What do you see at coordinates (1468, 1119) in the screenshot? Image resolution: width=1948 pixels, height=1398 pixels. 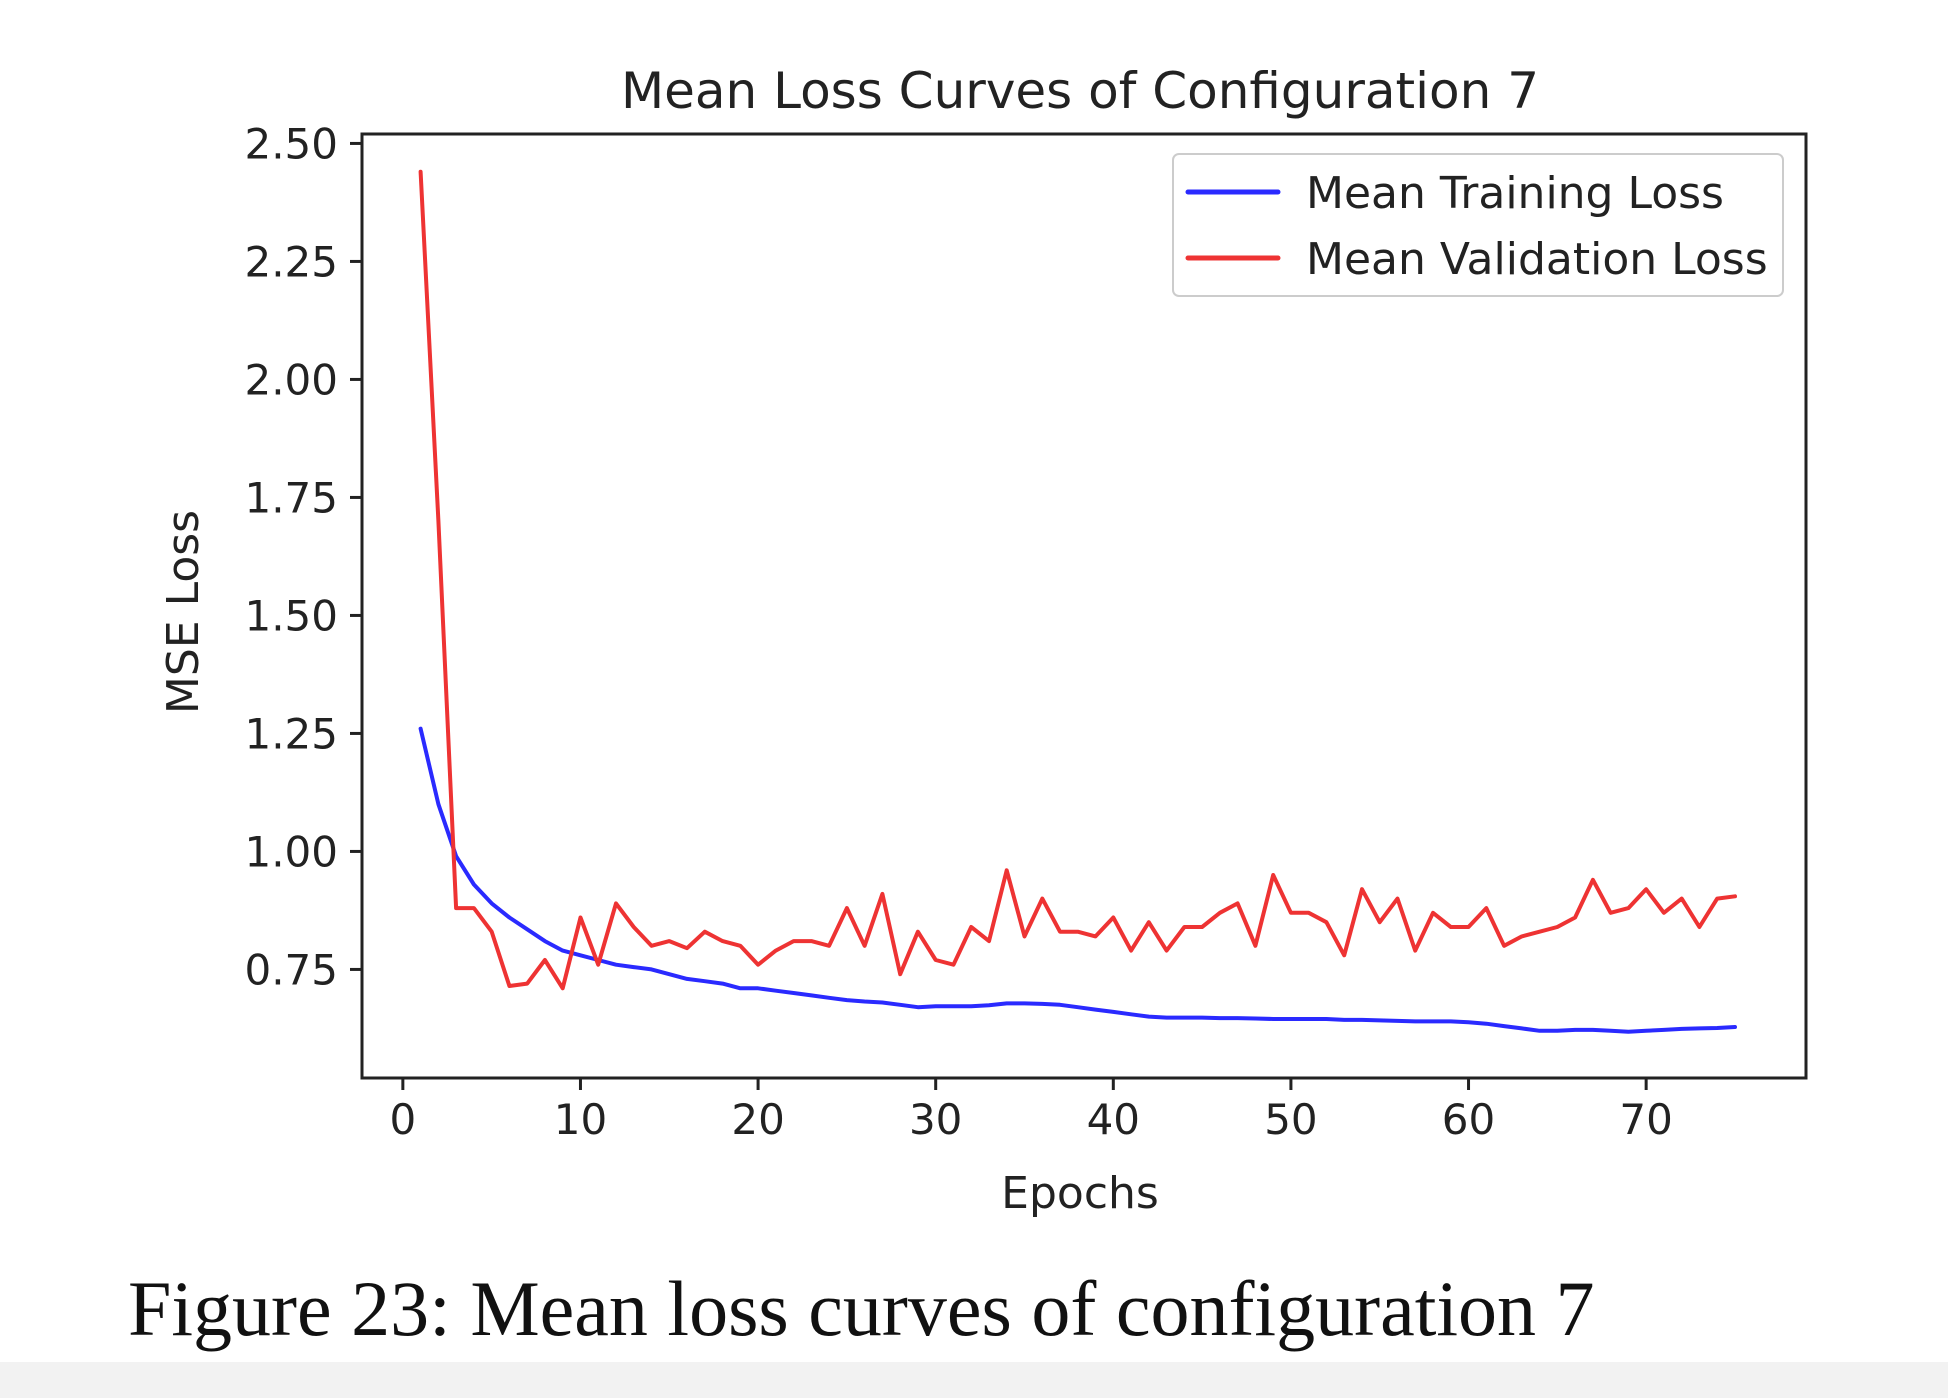 I see `x-tick-label: 60` at bounding box center [1468, 1119].